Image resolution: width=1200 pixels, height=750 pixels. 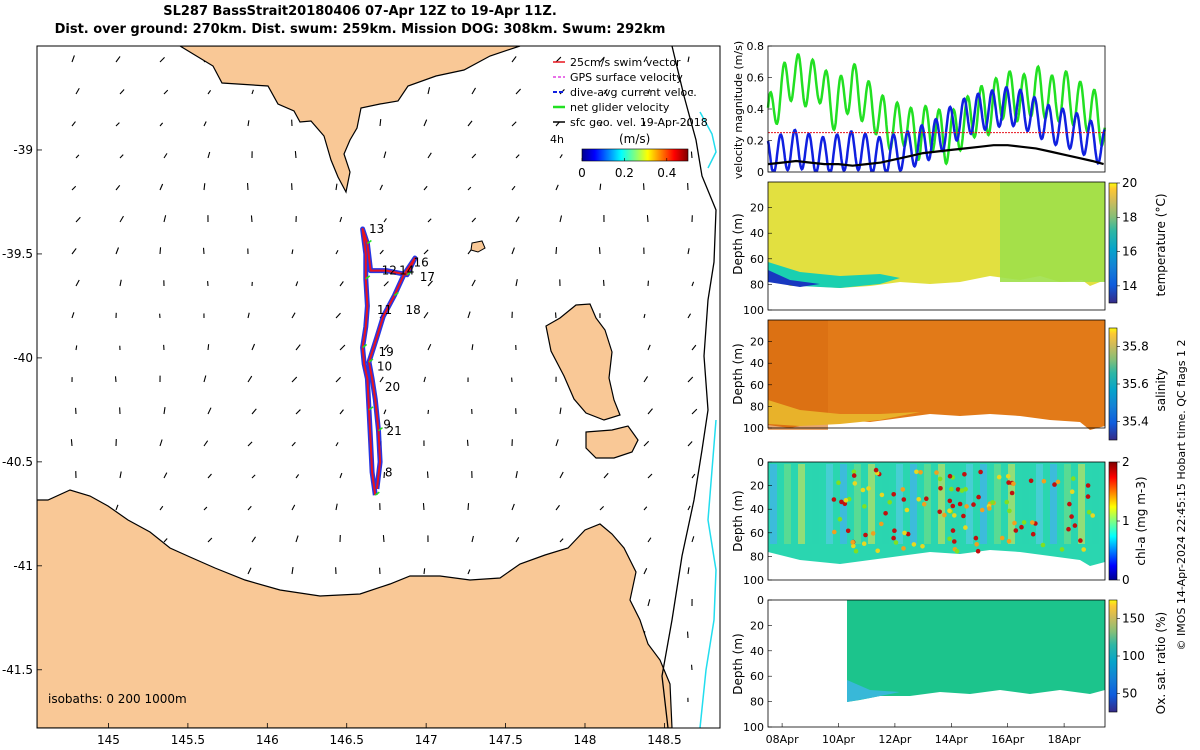 What do you see at coordinates (924, 734) in the screenshot?
I see `time-axis-ticks: 08Apr 10Apr 12Apr 14Apr 16Apr 18Apr` at bounding box center [924, 734].